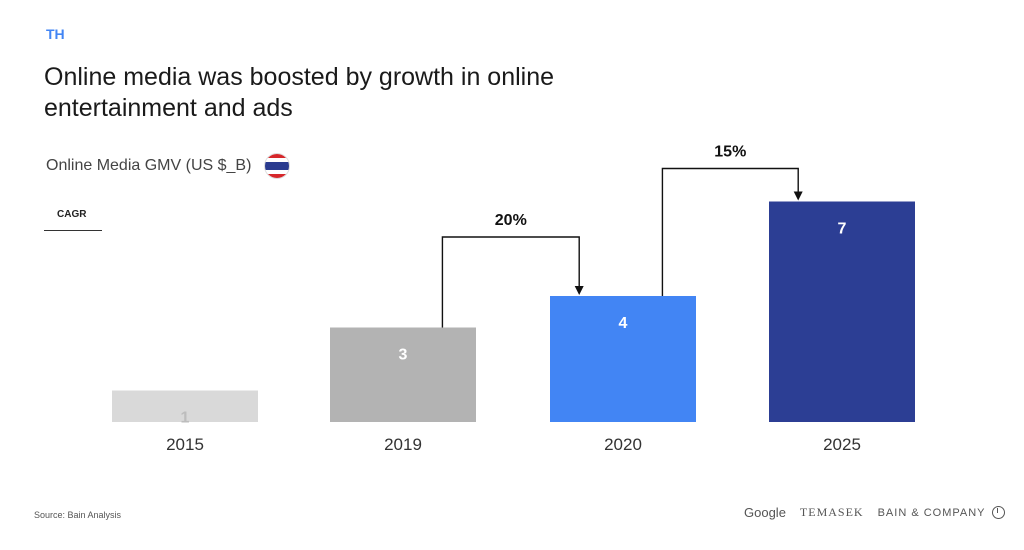 This screenshot has width=1024, height=550. Describe the element at coordinates (403, 374) in the screenshot. I see `bar-2019` at that location.